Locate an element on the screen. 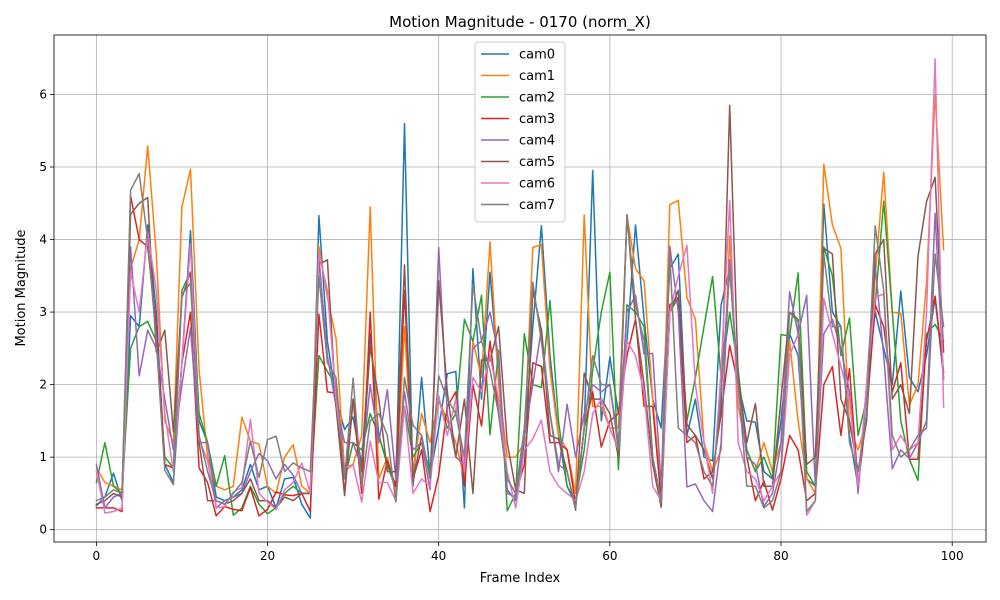 The height and width of the screenshot is (600, 1000). chart-title: Motion Magnitude - 0170 (norm_X) is located at coordinates (520, 22).